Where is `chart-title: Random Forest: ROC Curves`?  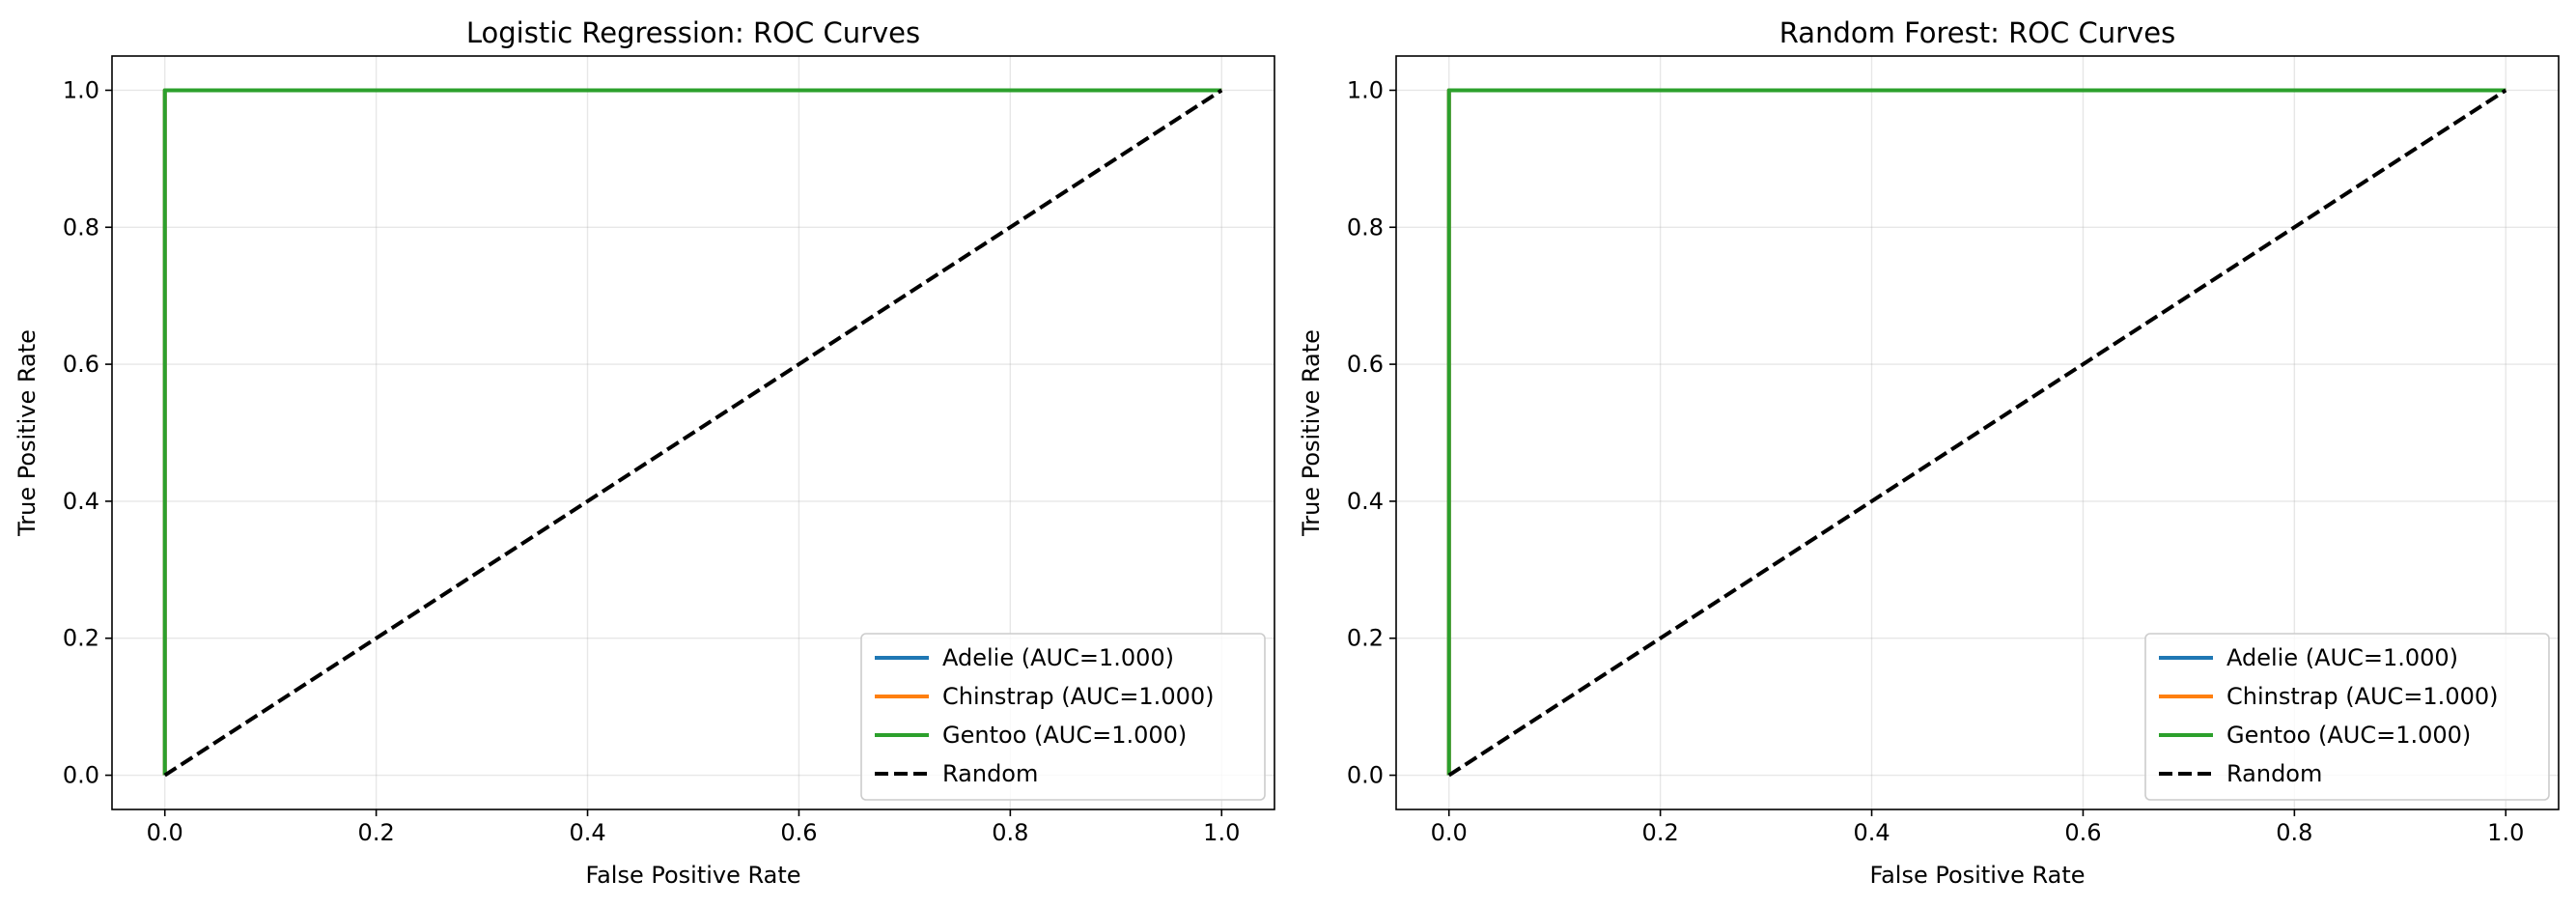
chart-title: Random Forest: ROC Curves is located at coordinates (1977, 32).